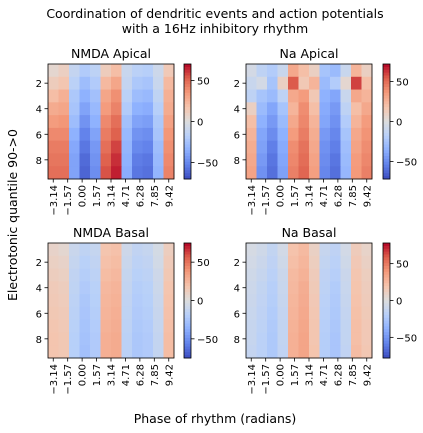 This screenshot has width=423, height=433. What do you see at coordinates (39, 135) in the screenshot?
I see `y-tick-label: 6` at bounding box center [39, 135].